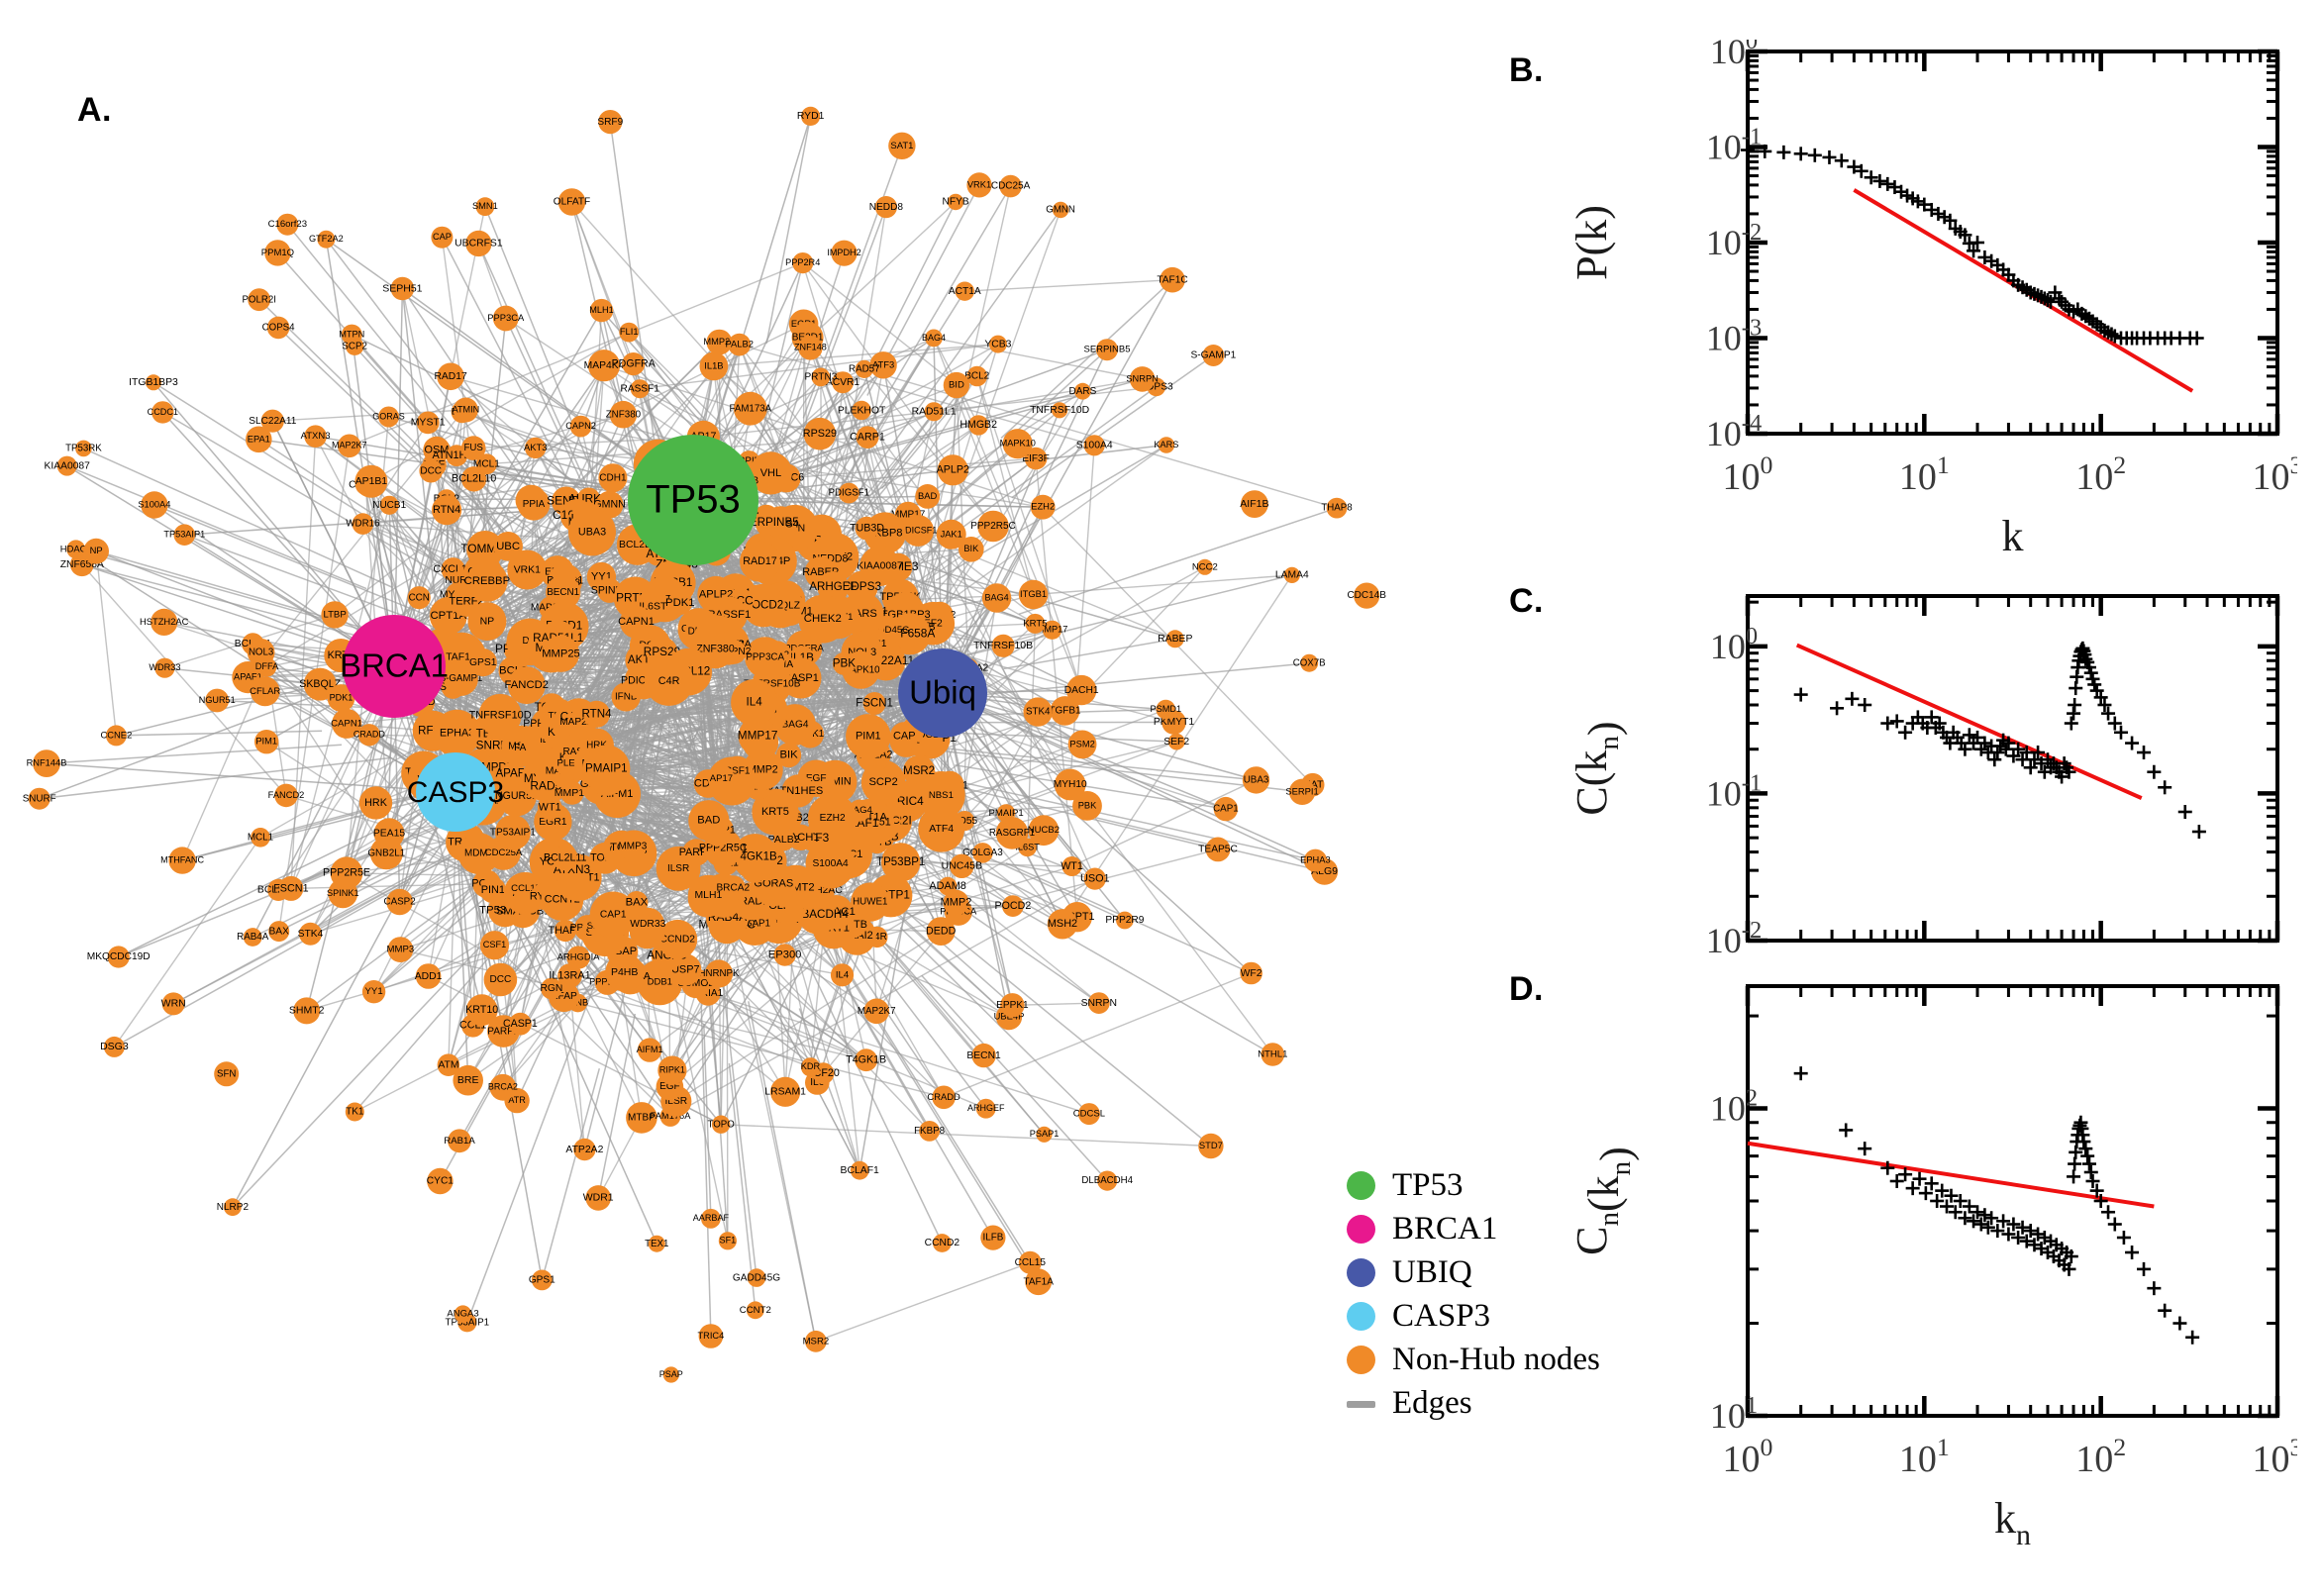 This screenshot has height=1596, width=2323. What do you see at coordinates (1734, 335) in the screenshot?
I see `svg-text: 10⁻³` at bounding box center [1734, 335].